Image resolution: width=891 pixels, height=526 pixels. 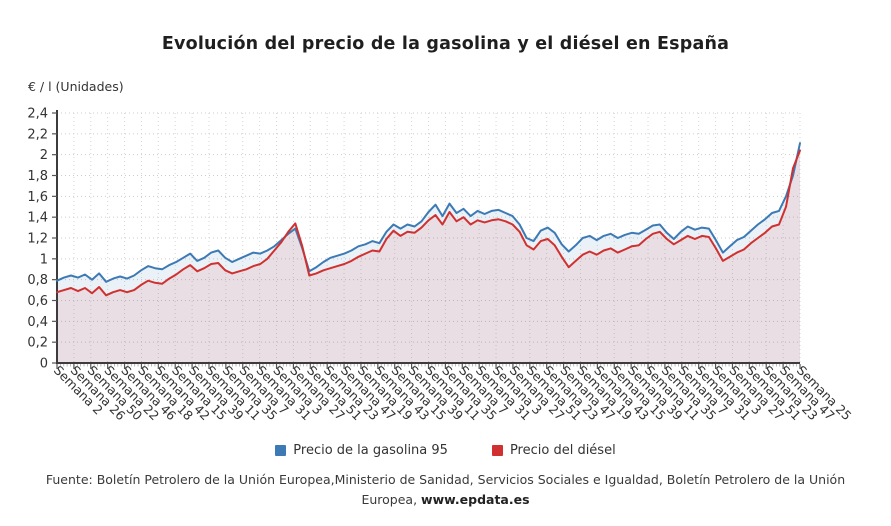 I want to click on y-axis-tick-label: 0,6, so click(x=37, y=301).